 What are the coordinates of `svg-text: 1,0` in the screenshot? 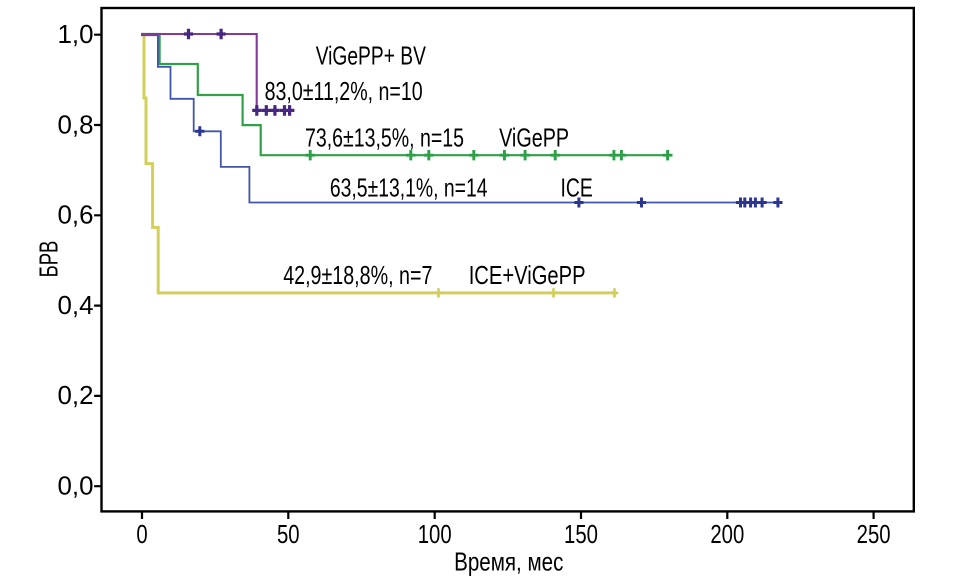 It's located at (76, 34).